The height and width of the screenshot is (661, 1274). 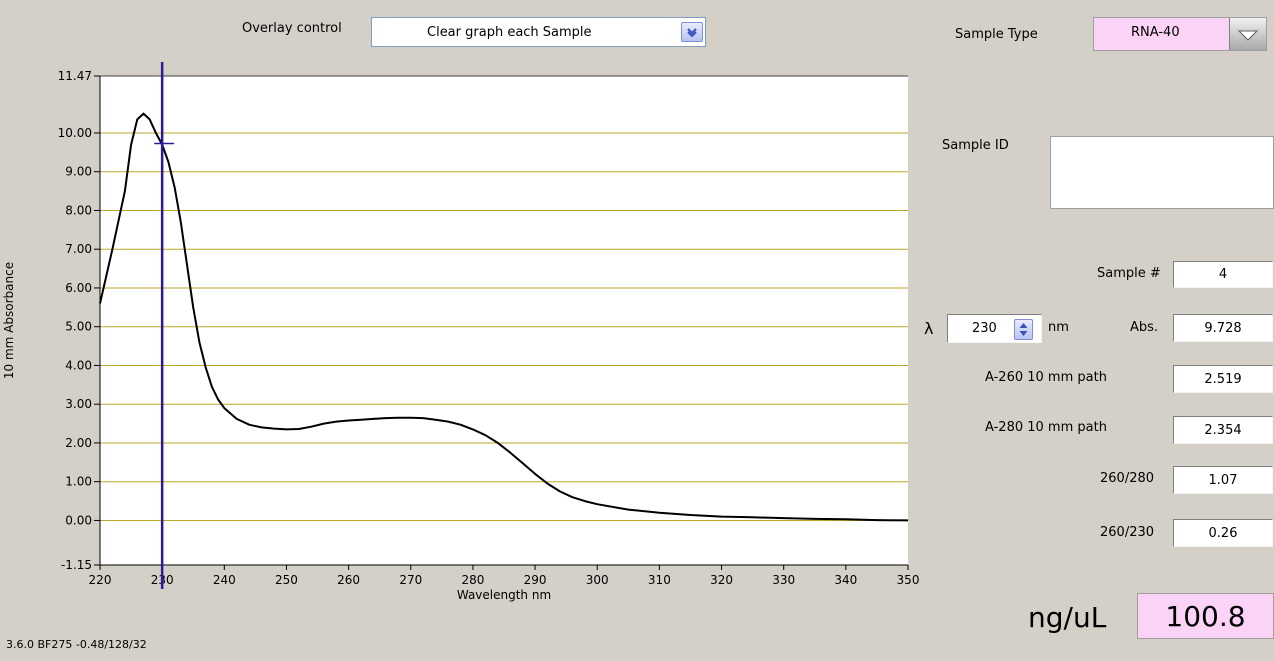 I want to click on x-tick-label: 320, so click(x=721, y=580).